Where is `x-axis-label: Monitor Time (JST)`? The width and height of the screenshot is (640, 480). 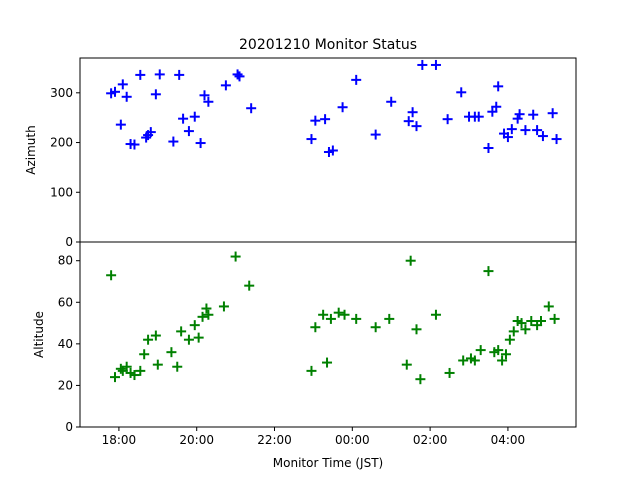 x-axis-label: Monitor Time (JST) is located at coordinates (328, 463).